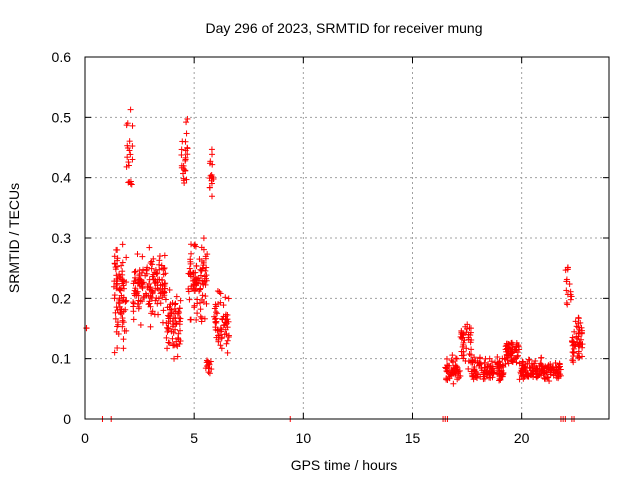 The height and width of the screenshot is (480, 640). I want to click on x-tick-label: 5, so click(194, 438).